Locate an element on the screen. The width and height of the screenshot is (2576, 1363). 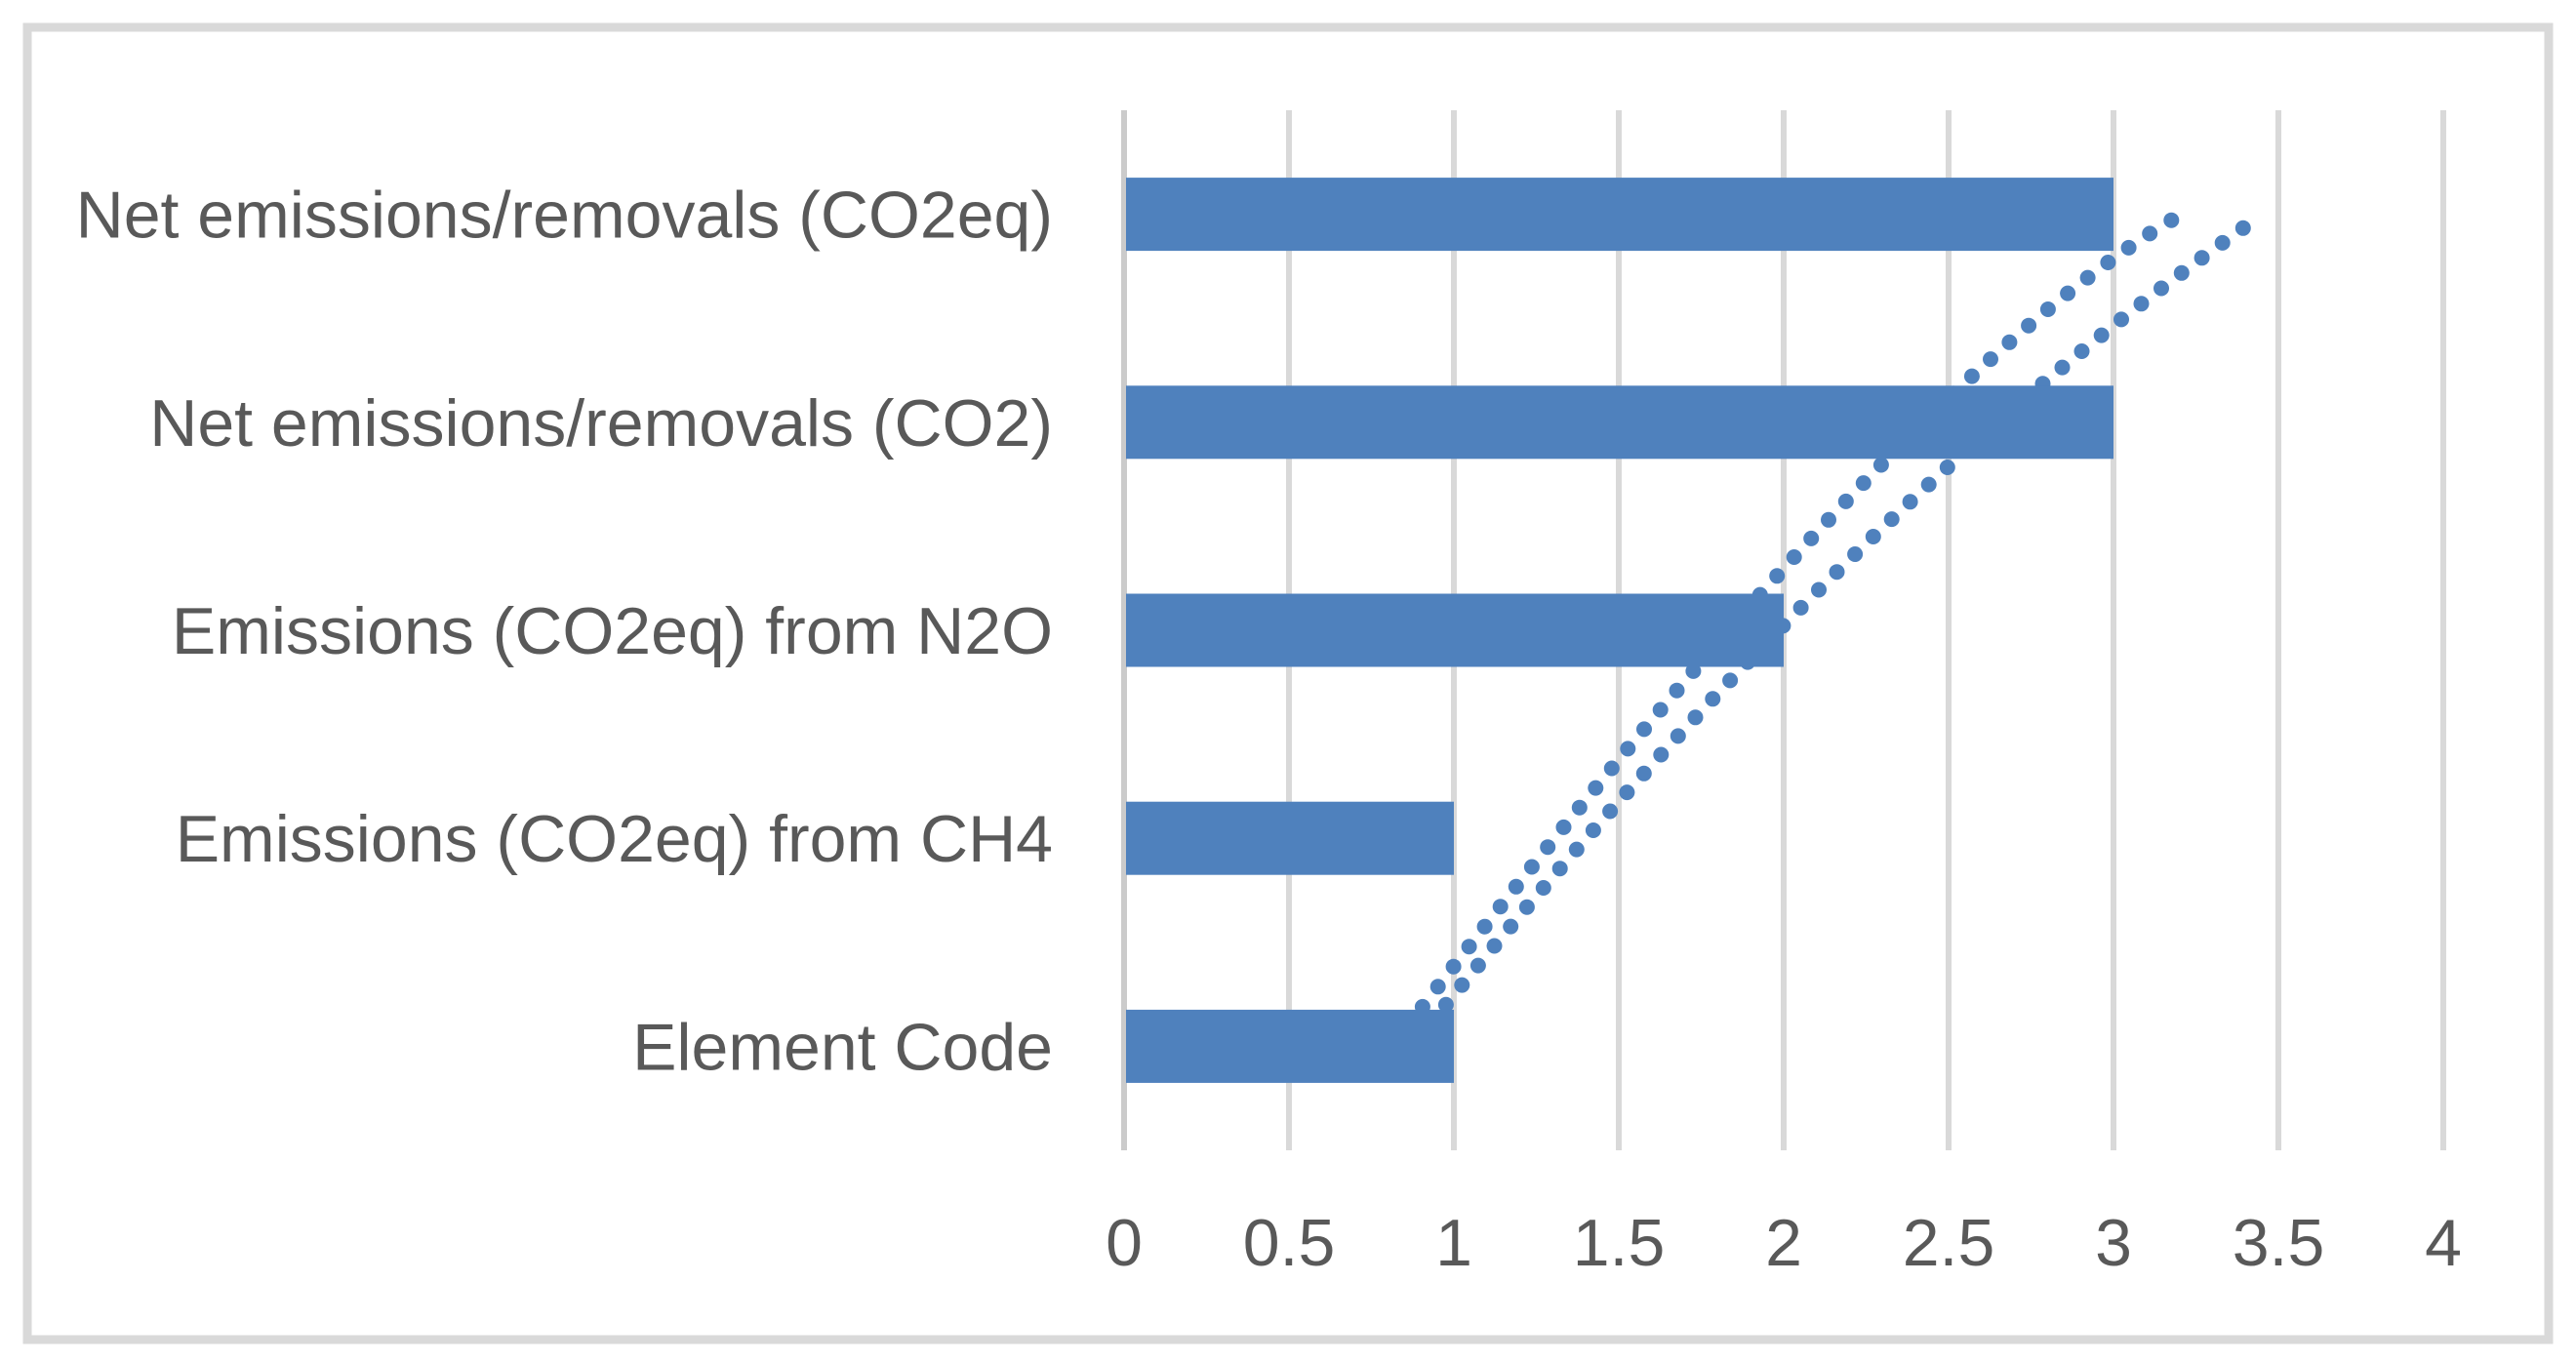
category-label-4: Element Code is located at coordinates (842, 1047).